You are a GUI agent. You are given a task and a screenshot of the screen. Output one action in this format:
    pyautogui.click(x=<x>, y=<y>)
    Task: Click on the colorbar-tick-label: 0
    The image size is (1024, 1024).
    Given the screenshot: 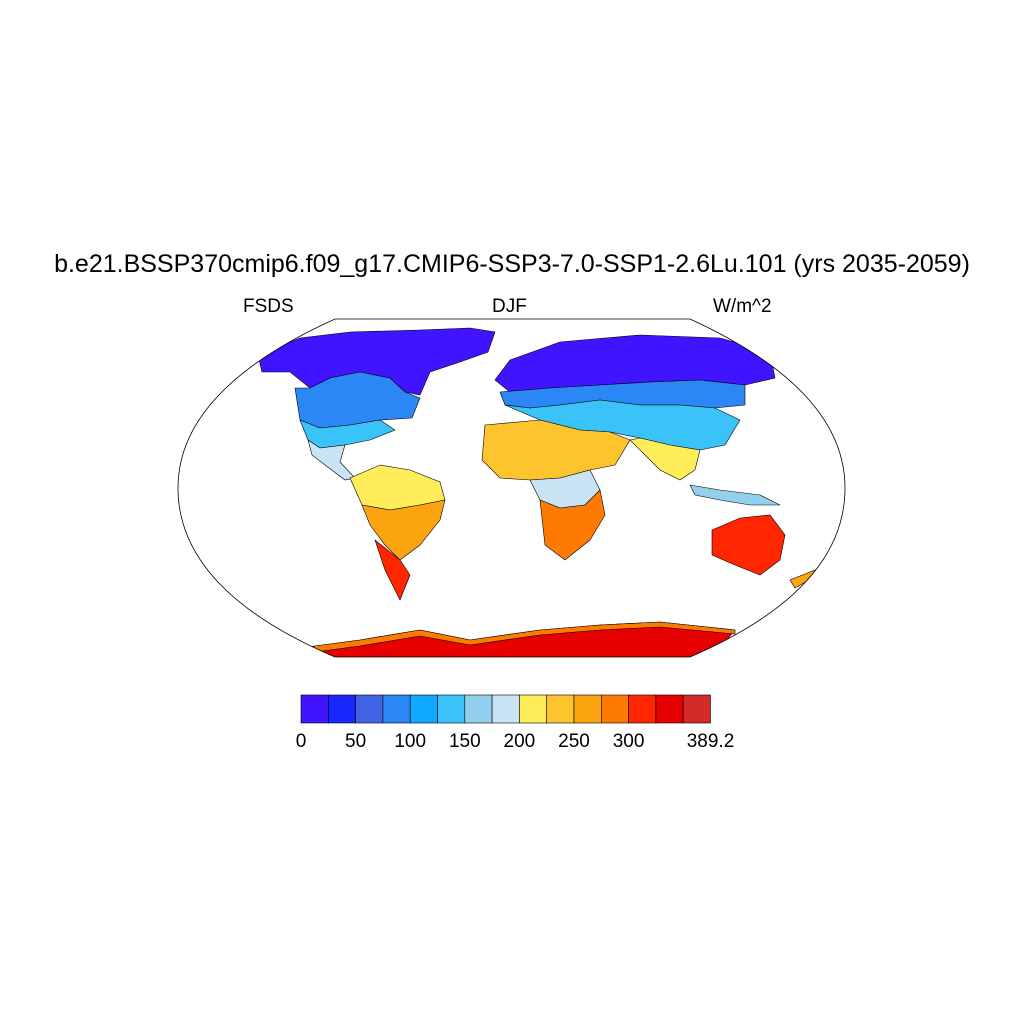 What is the action you would take?
    pyautogui.click(x=301, y=741)
    